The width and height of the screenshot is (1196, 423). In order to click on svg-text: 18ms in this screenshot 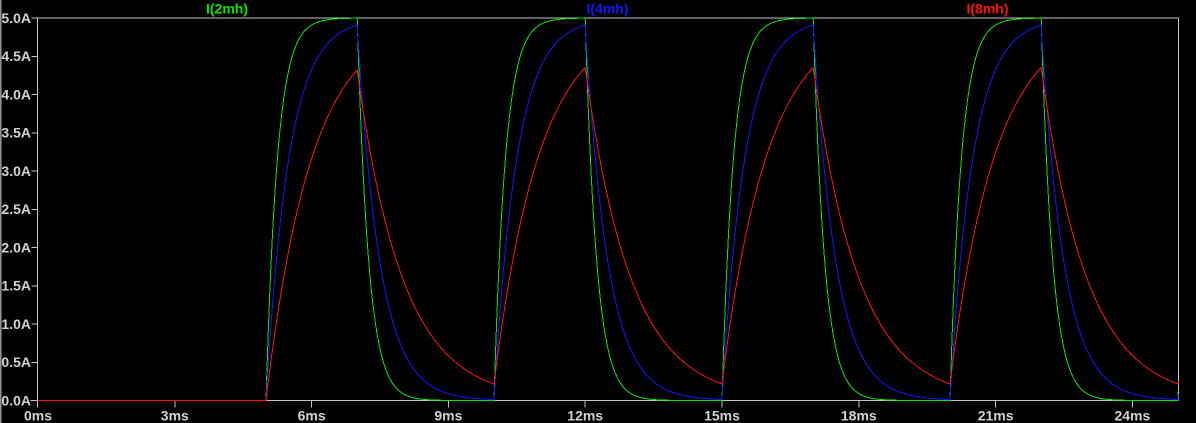, I will do `click(859, 415)`.